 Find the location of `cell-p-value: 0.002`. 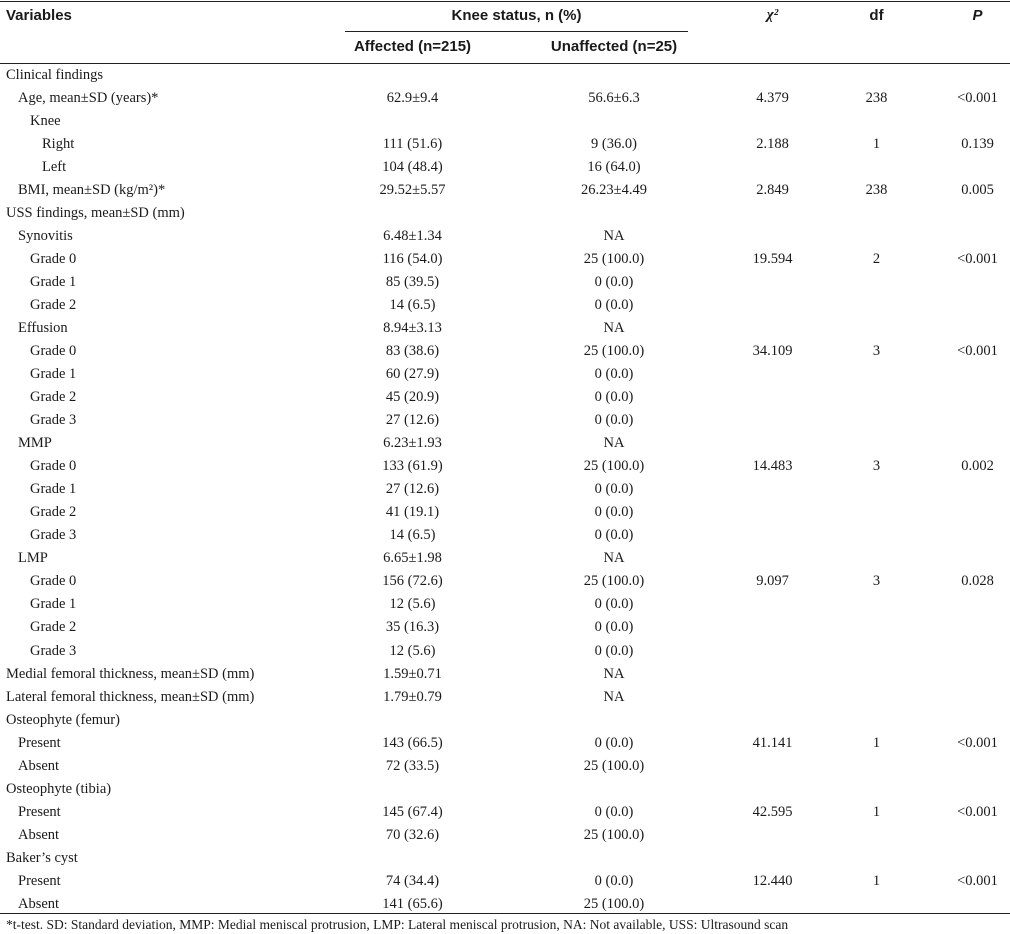

cell-p-value: 0.002 is located at coordinates (977, 466).